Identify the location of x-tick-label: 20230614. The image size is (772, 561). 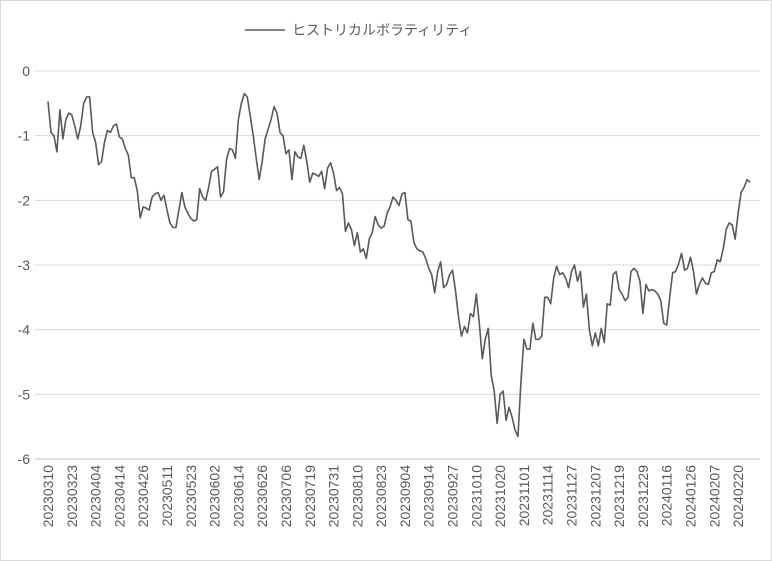
(238, 496).